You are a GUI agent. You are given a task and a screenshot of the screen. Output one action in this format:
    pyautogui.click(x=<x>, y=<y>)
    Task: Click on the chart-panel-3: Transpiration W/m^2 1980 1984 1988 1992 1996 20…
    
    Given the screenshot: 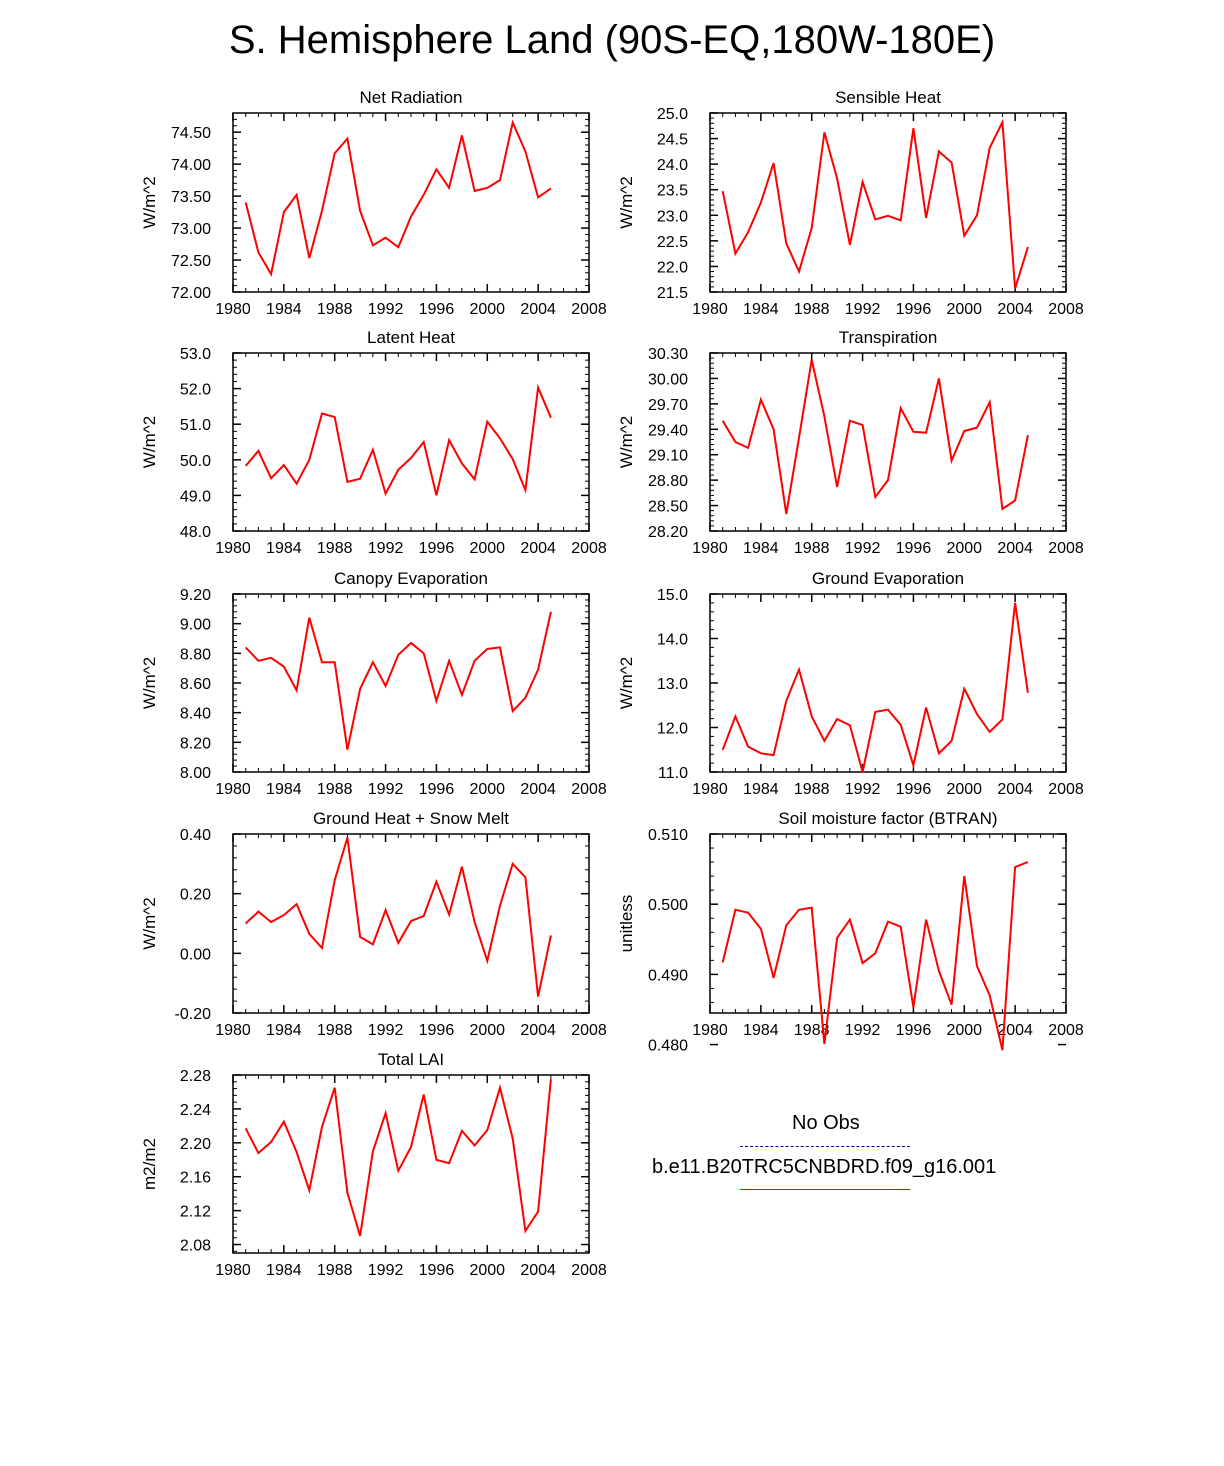 What is the action you would take?
    pyautogui.click(x=850, y=442)
    